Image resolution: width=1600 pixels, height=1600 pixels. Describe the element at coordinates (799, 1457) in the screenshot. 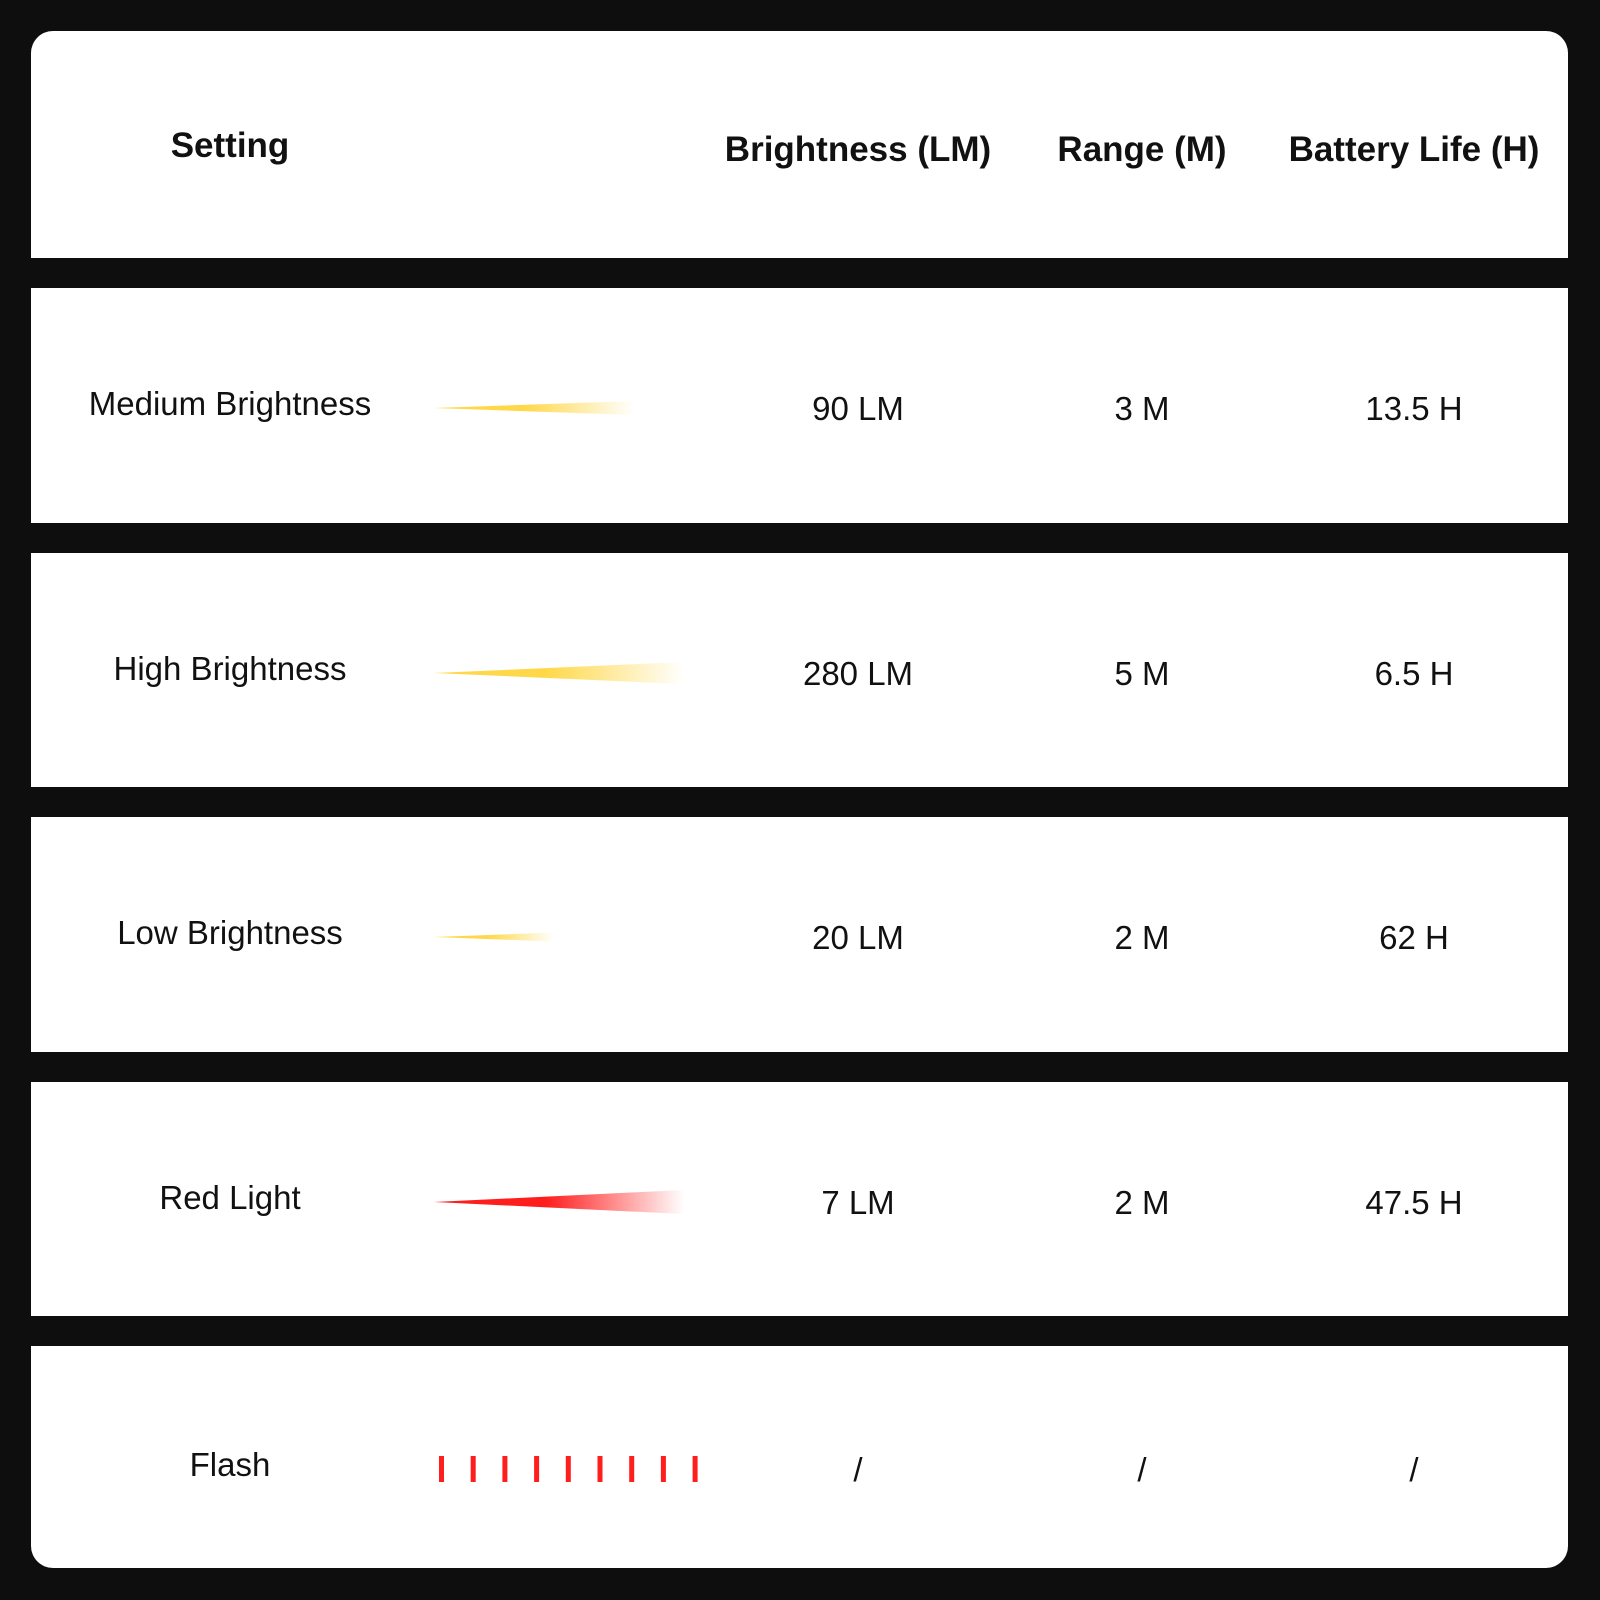

I see `table-row: Flash / / /` at that location.